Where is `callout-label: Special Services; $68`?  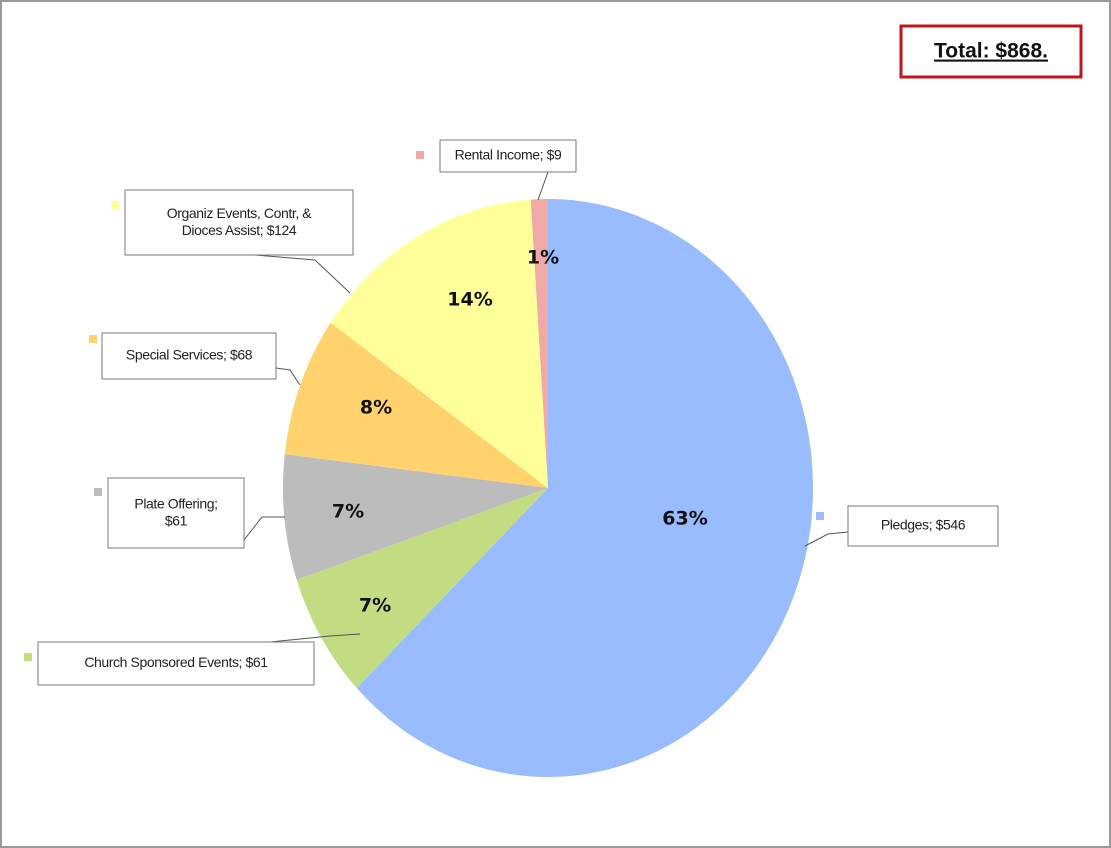 callout-label: Special Services; $68 is located at coordinates (189, 355).